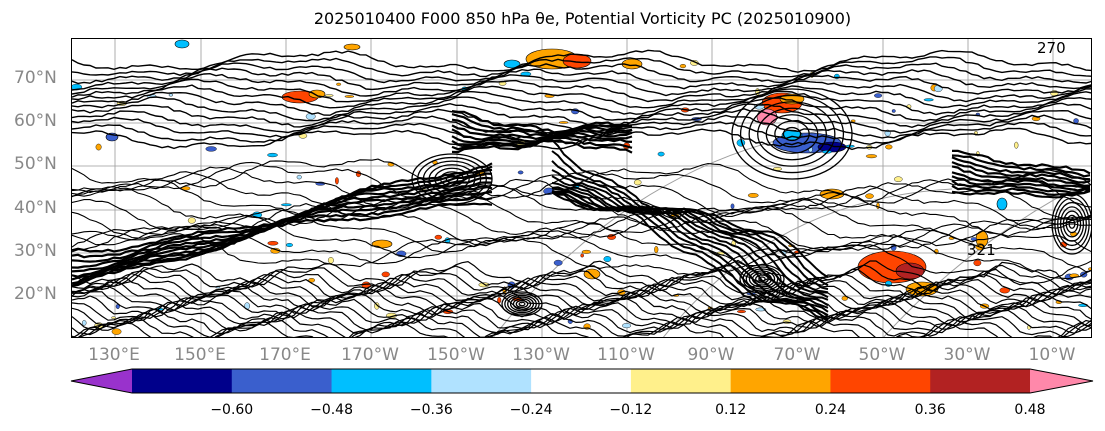  I want to click on colorbar-tick-label: 0.12, so click(731, 410).